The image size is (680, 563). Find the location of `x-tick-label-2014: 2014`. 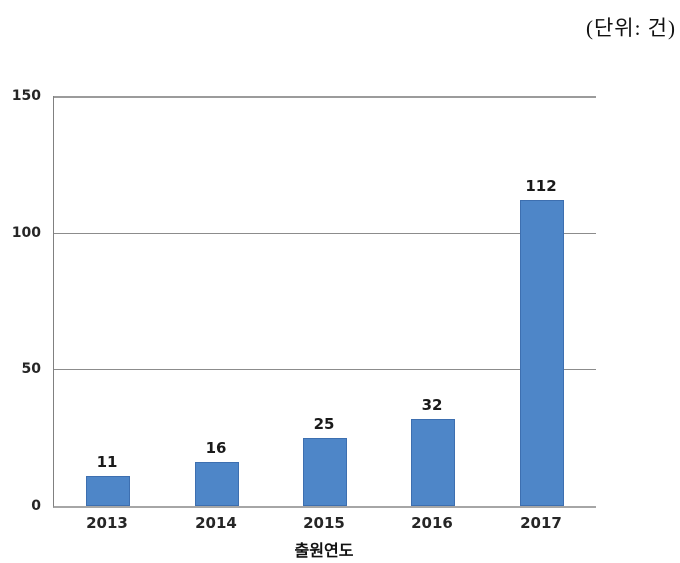

x-tick-label-2014: 2014 is located at coordinates (216, 523).